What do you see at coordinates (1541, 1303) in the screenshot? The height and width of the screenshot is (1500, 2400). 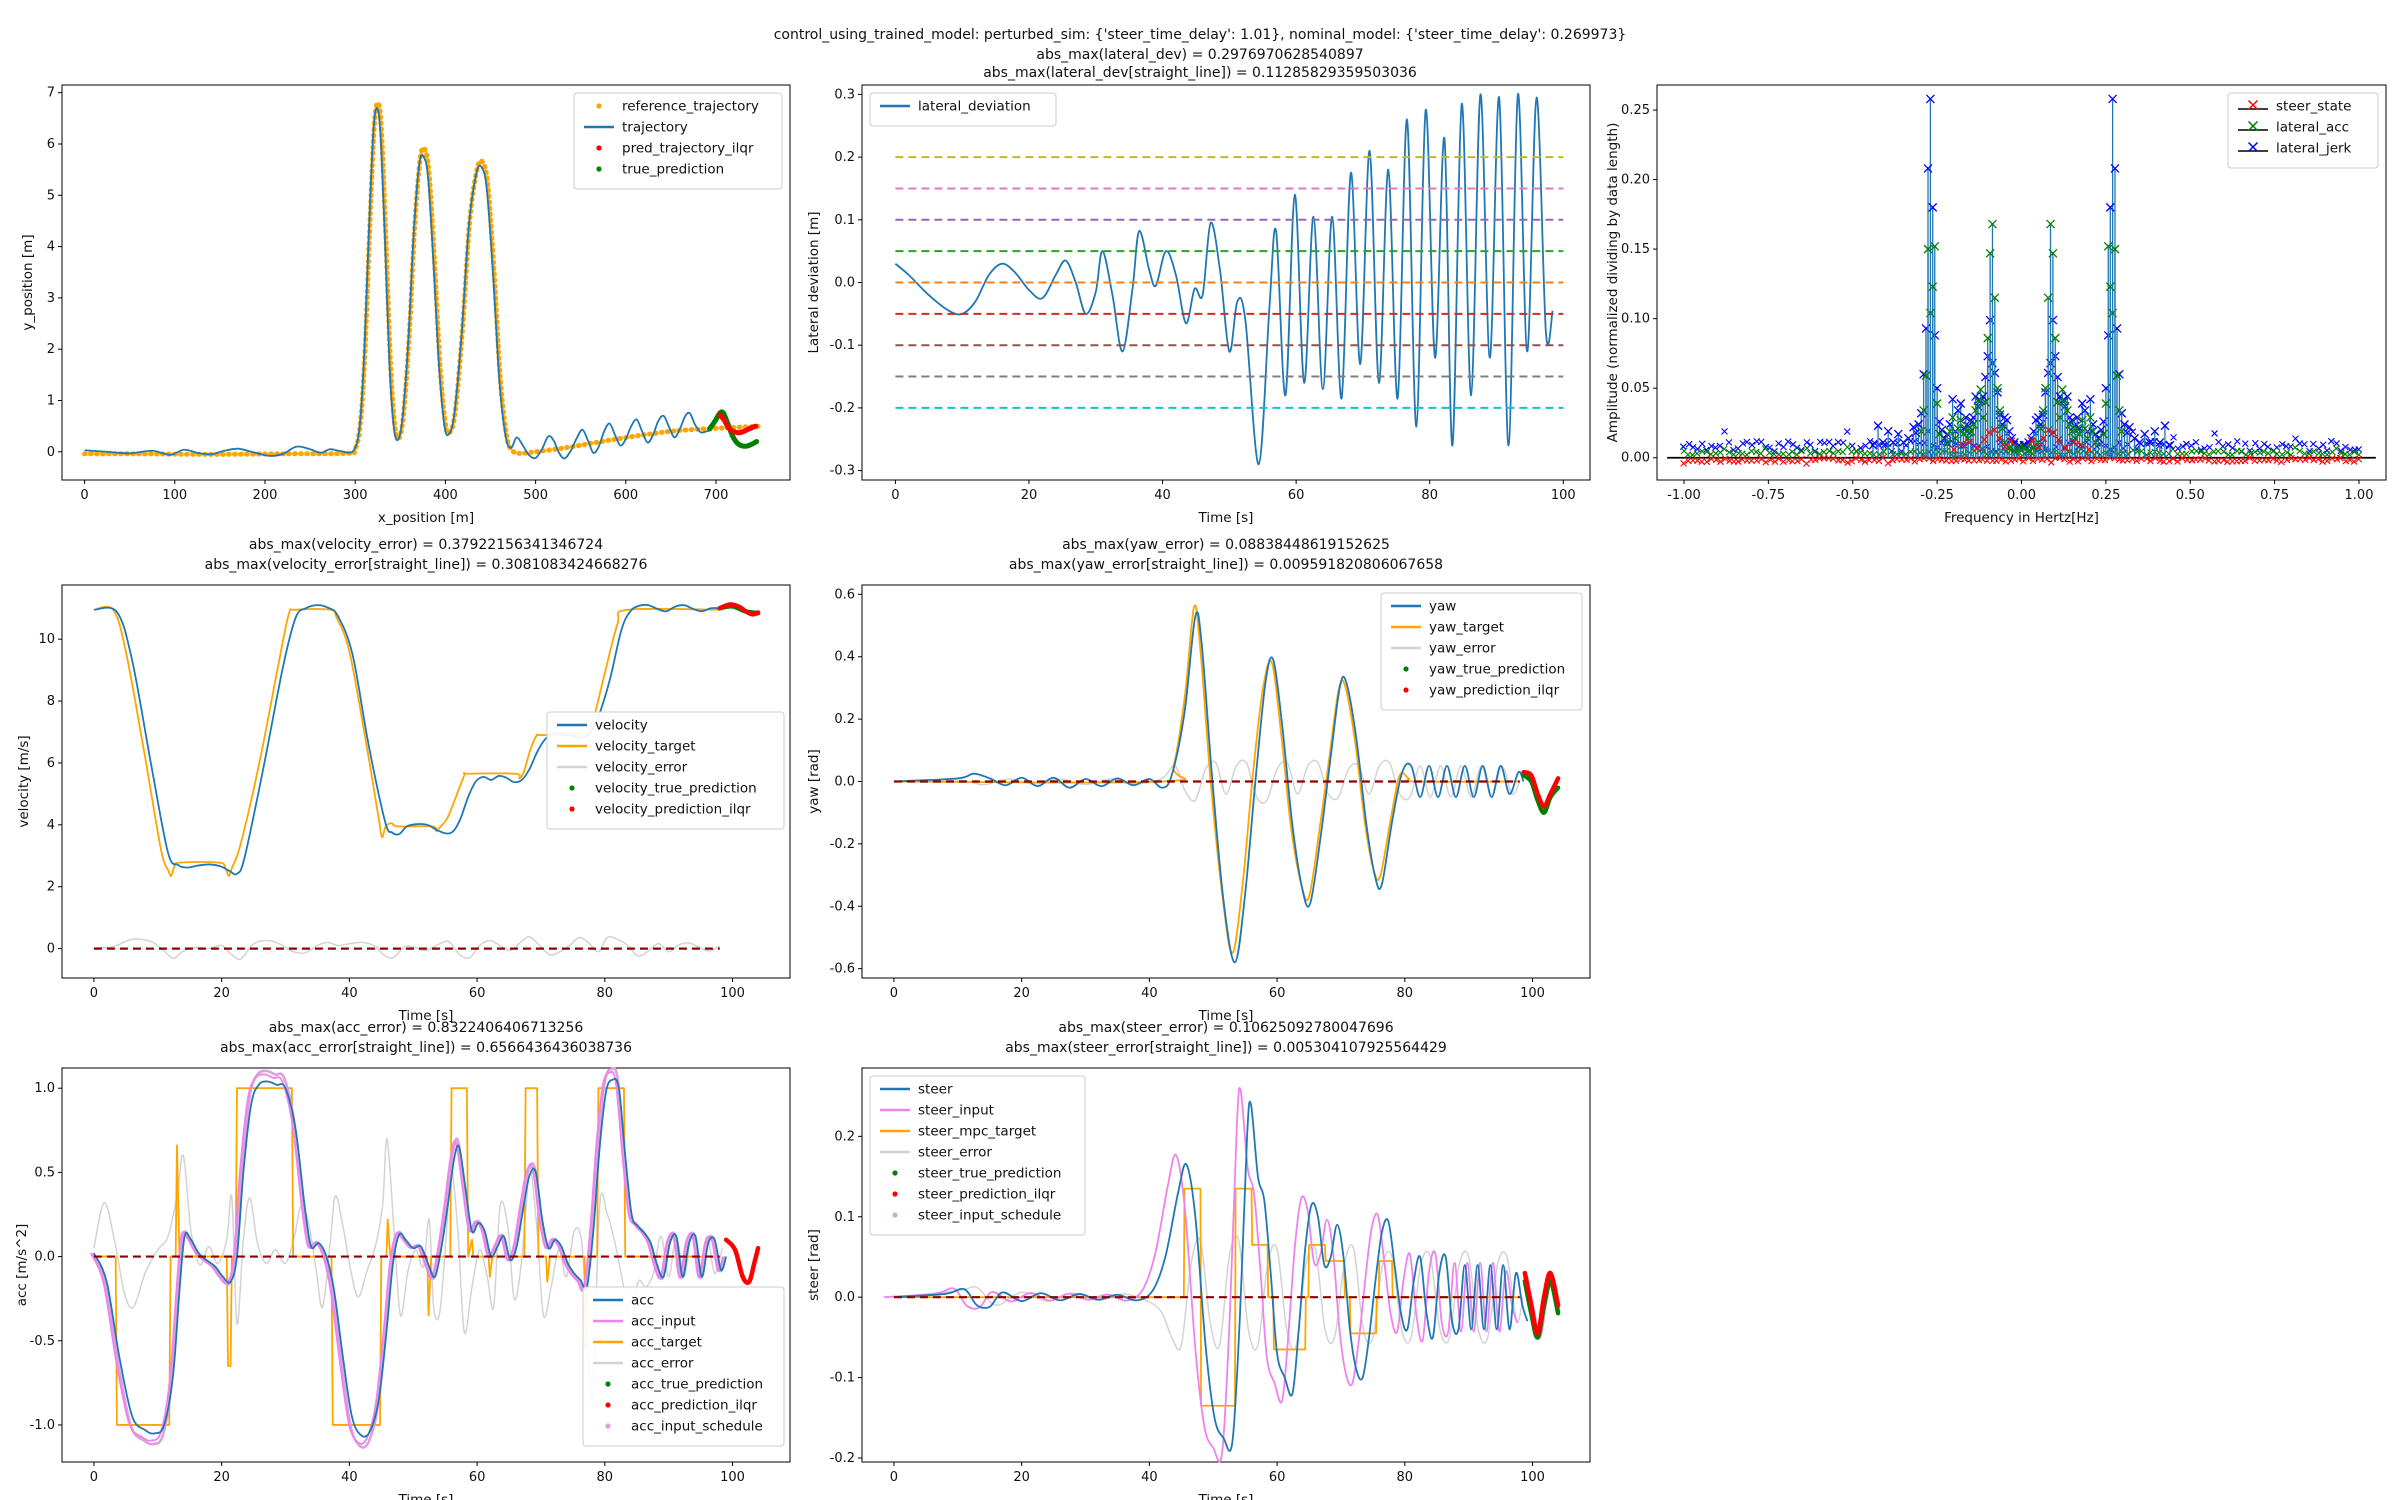 I see `series-steer_prediction_ilqr` at bounding box center [1541, 1303].